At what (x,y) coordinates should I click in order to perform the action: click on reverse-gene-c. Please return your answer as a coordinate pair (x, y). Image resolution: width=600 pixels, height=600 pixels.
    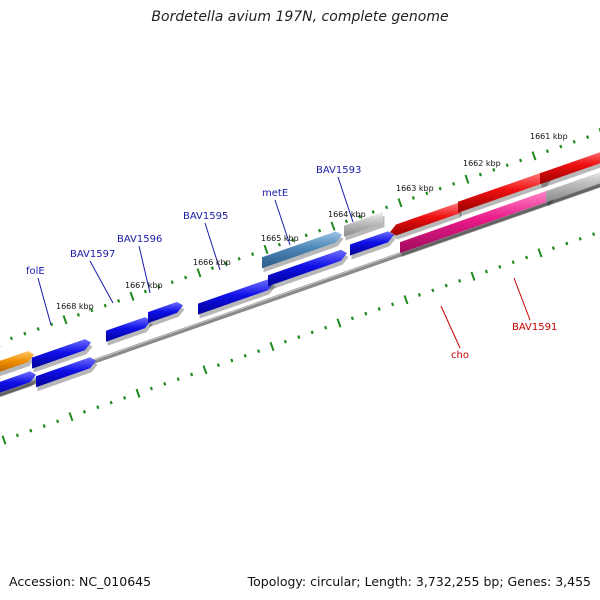
    Looking at the image, I should click on (570, 167).